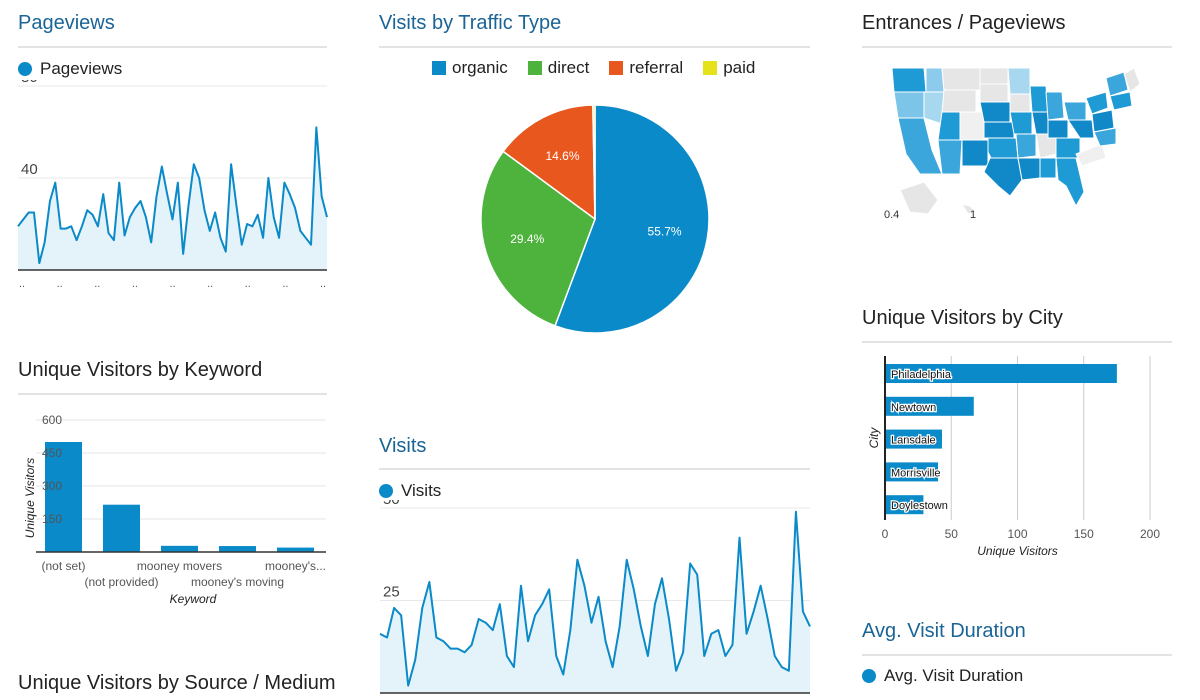 The image size is (1200, 700). What do you see at coordinates (916, 473) in the screenshot?
I see `city-bar-label: Morrisville` at bounding box center [916, 473].